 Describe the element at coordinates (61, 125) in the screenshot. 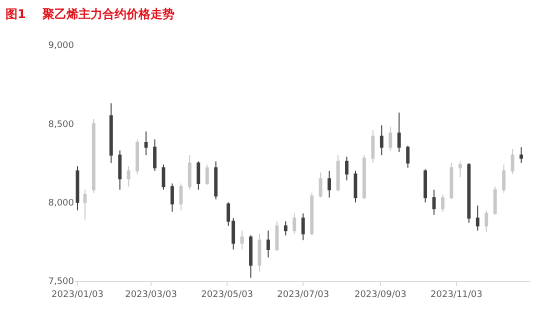

I see `y-tick-label: 8,500` at that location.